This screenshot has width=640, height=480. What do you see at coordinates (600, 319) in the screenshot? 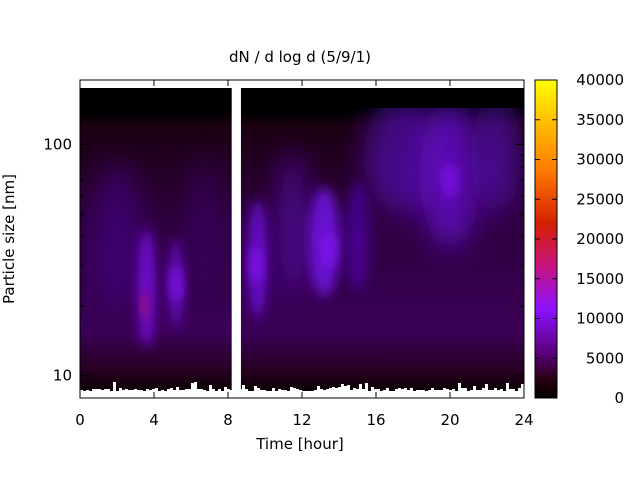
I see `colorbar-tick-label: 10000` at bounding box center [600, 319].